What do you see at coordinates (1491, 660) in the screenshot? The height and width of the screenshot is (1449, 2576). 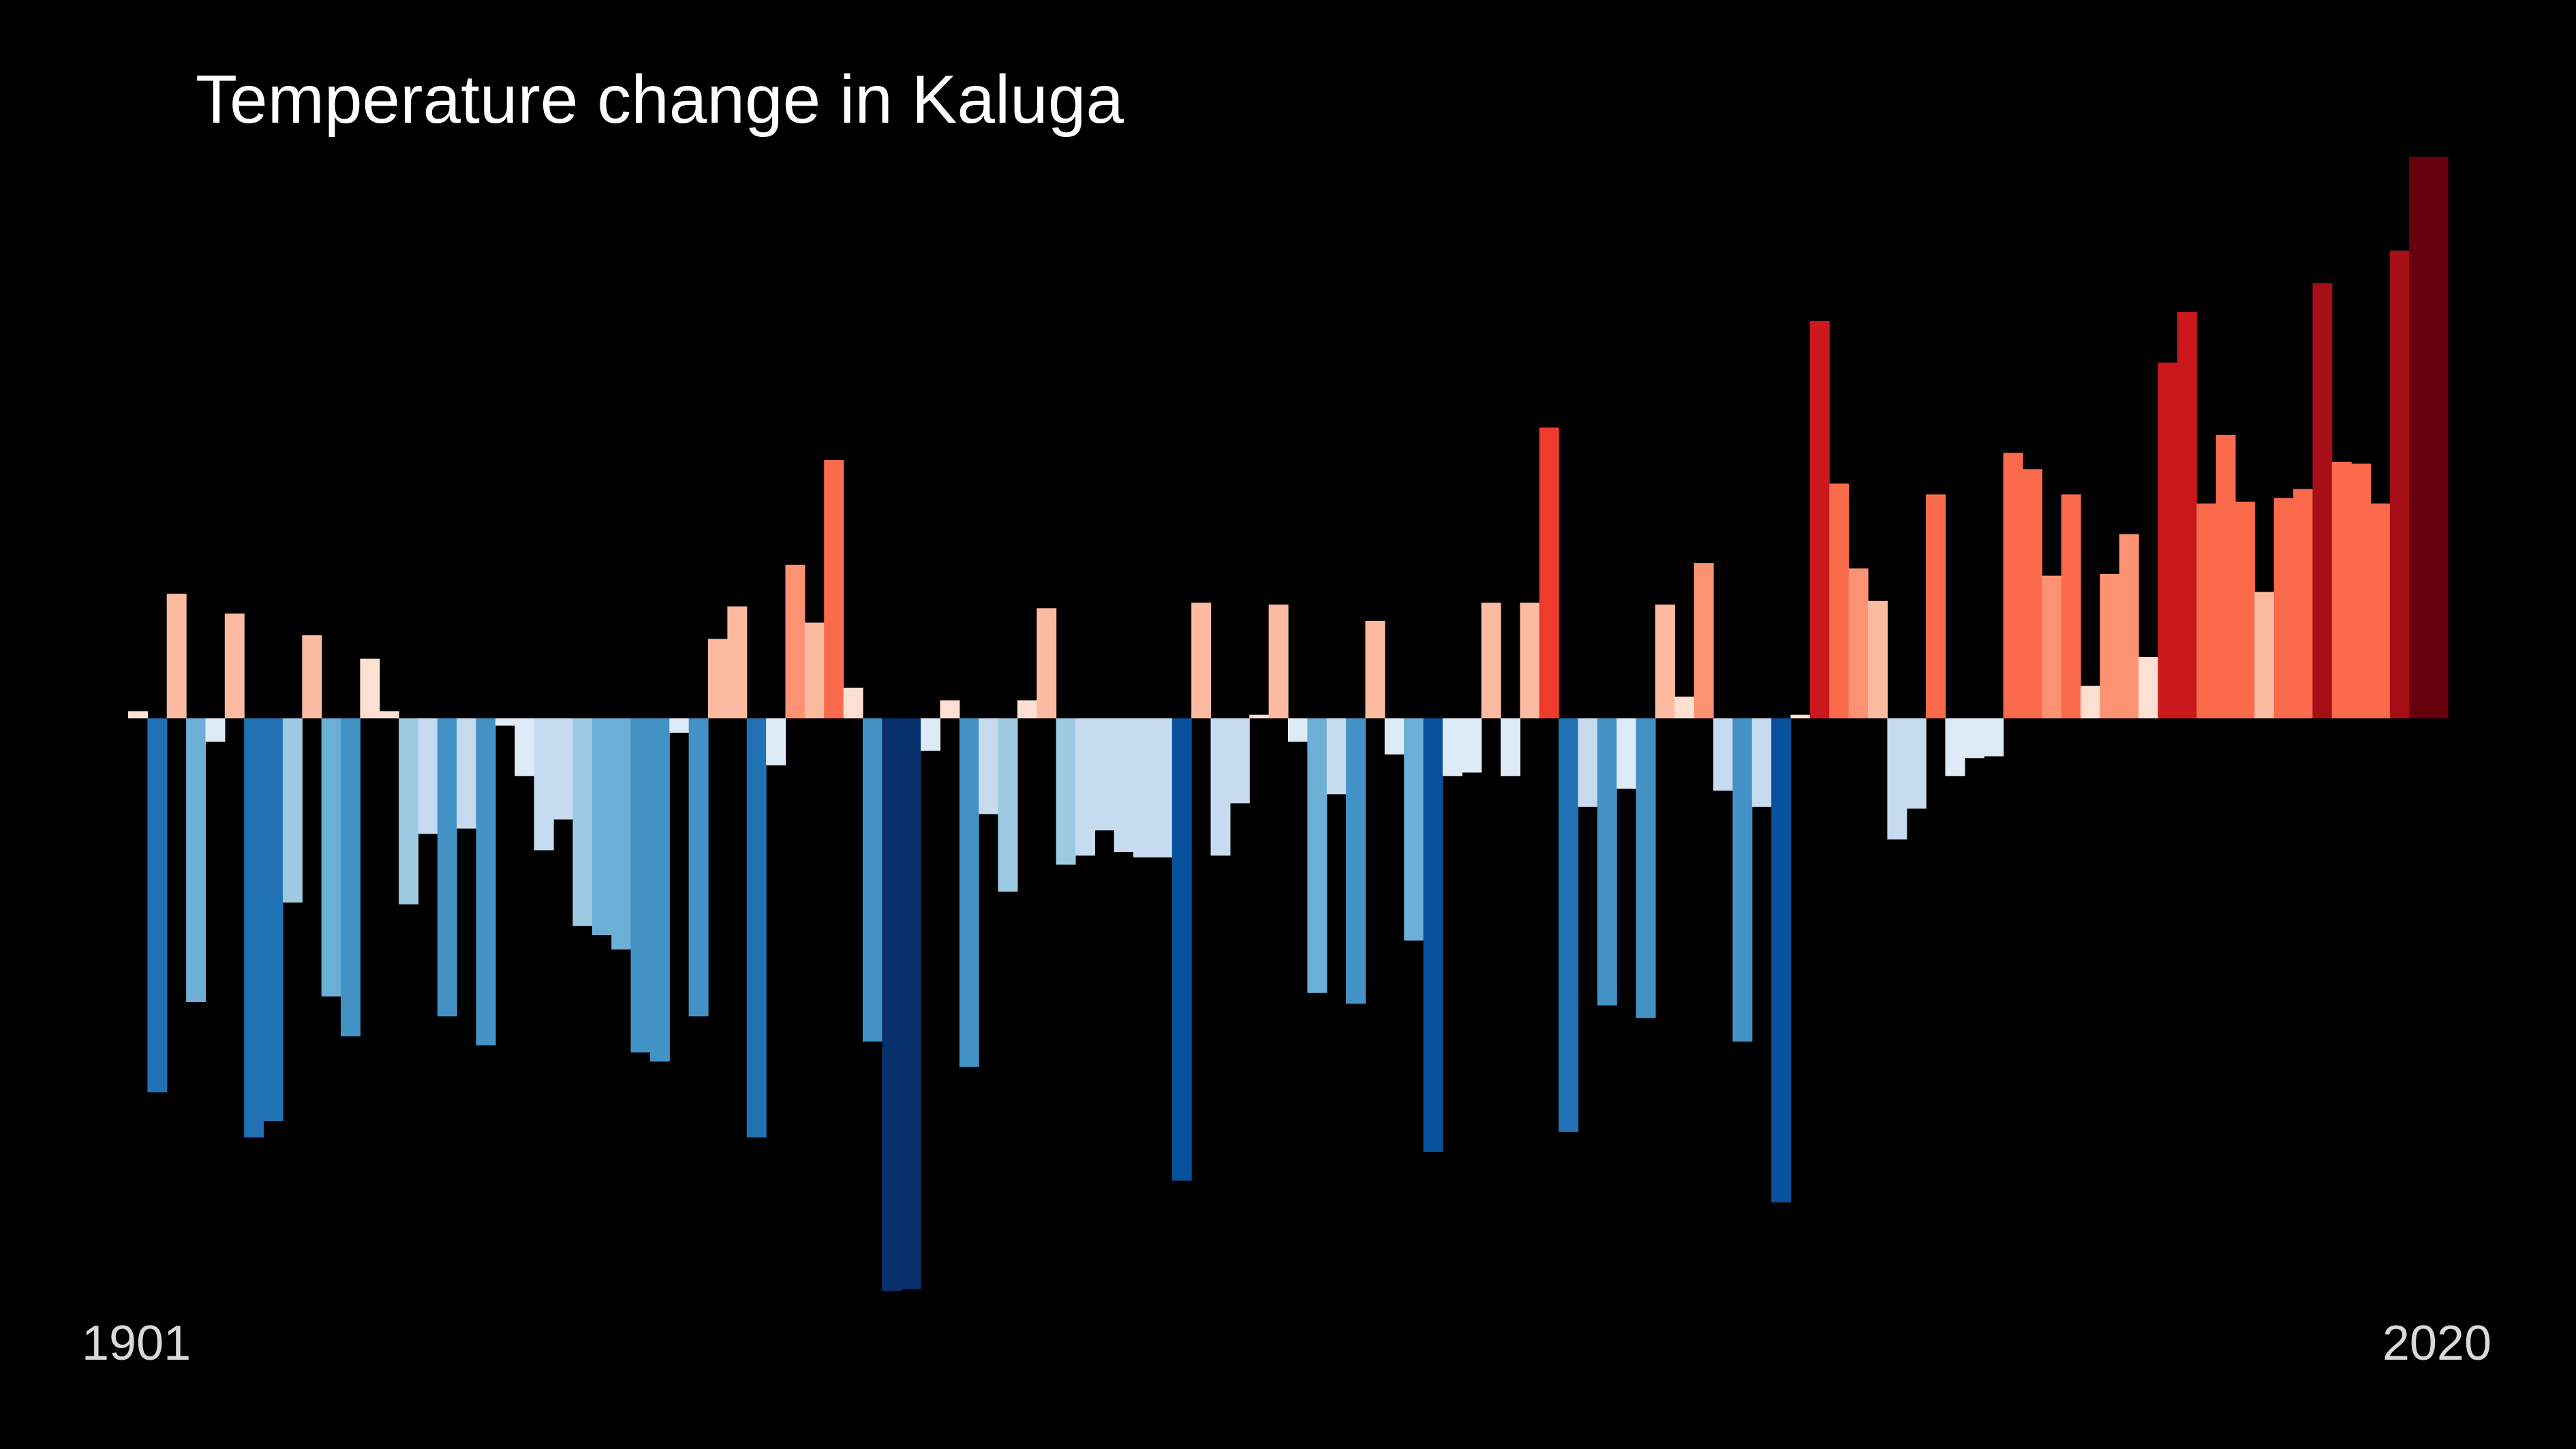 I see `bar-1971` at bounding box center [1491, 660].